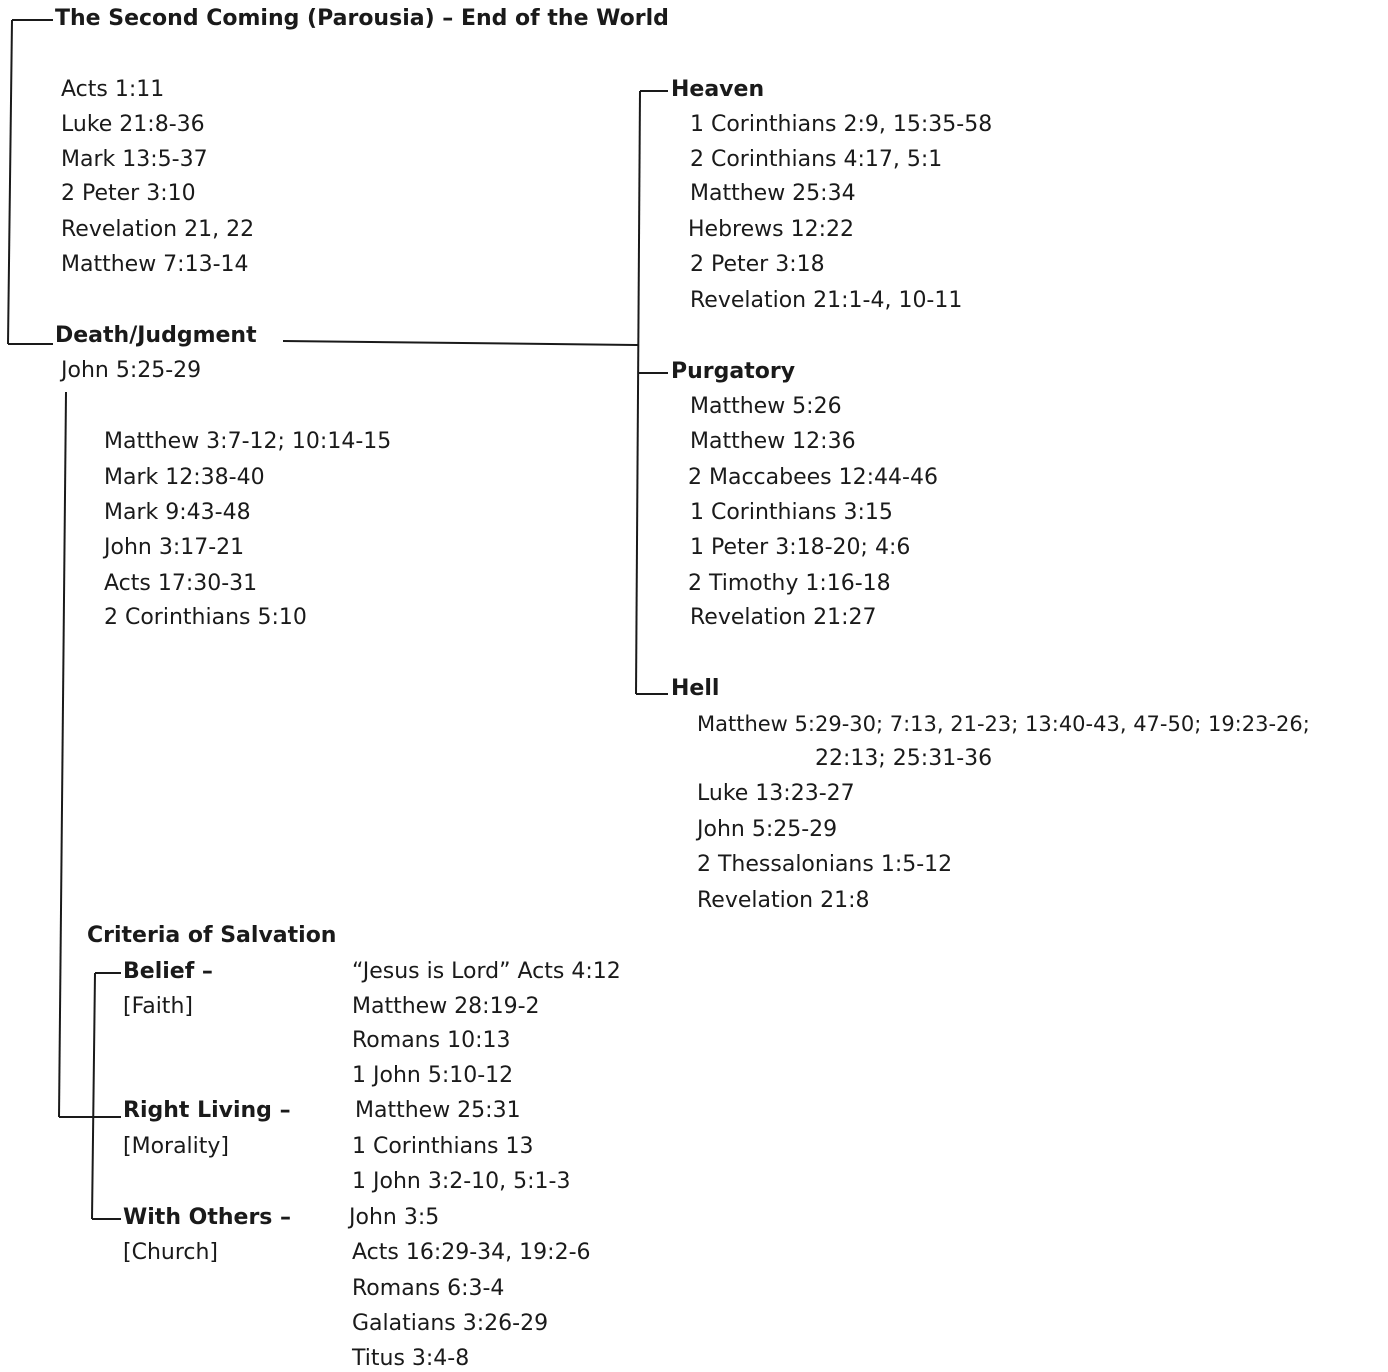 The width and height of the screenshot is (1388, 1372). What do you see at coordinates (205, 617) in the screenshot?
I see `death-judgment-ref: 2 Corinthians 5:10` at bounding box center [205, 617].